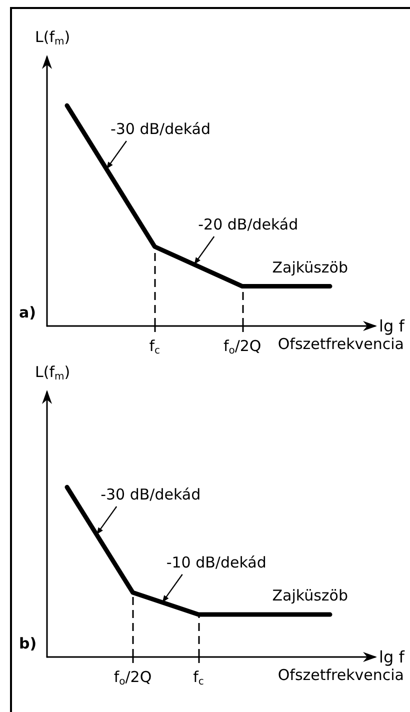 This screenshot has height=712, width=410. What do you see at coordinates (27, 313) in the screenshot?
I see `text: a)` at bounding box center [27, 313].